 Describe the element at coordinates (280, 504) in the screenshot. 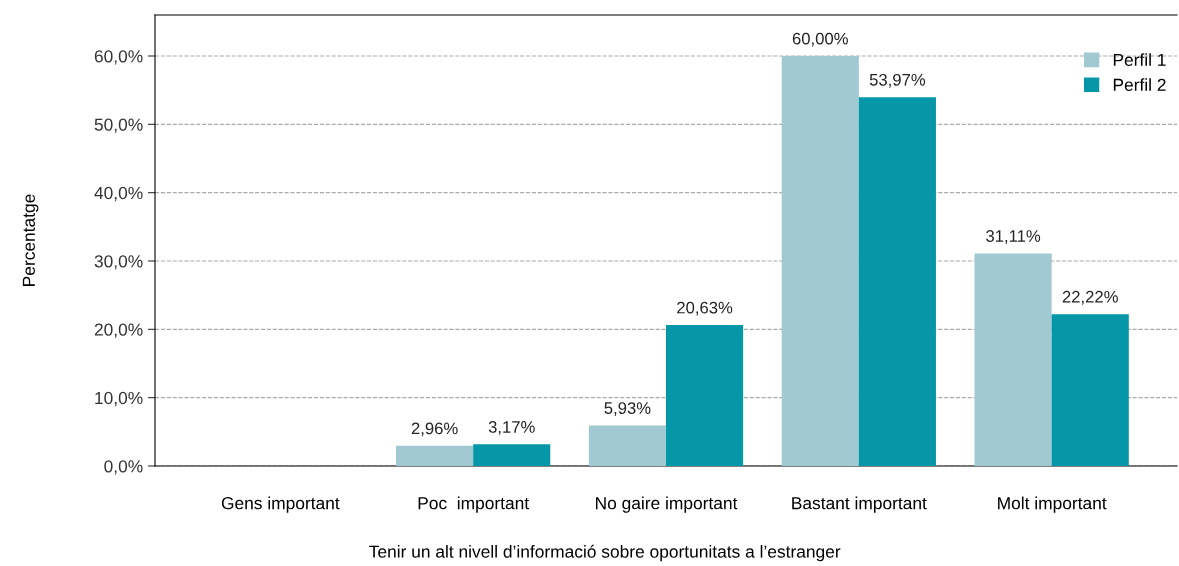

I see `x-tick-label: Gens important` at that location.